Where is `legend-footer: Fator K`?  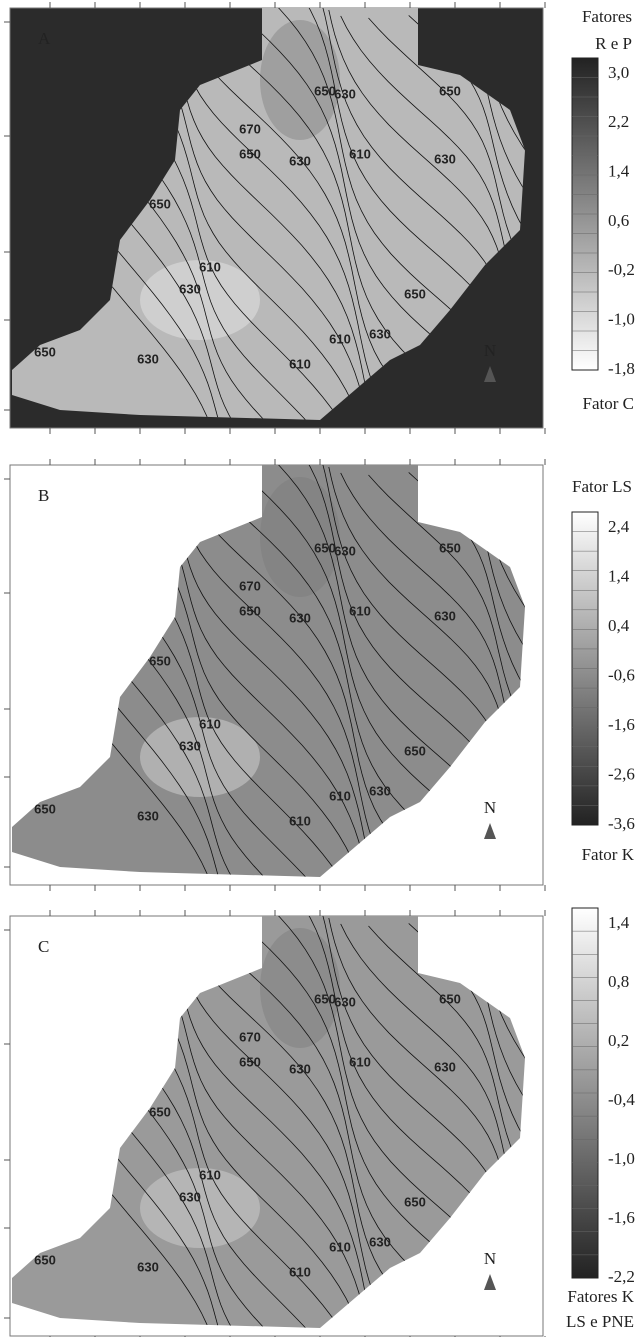
legend-footer: Fator K is located at coordinates (608, 854).